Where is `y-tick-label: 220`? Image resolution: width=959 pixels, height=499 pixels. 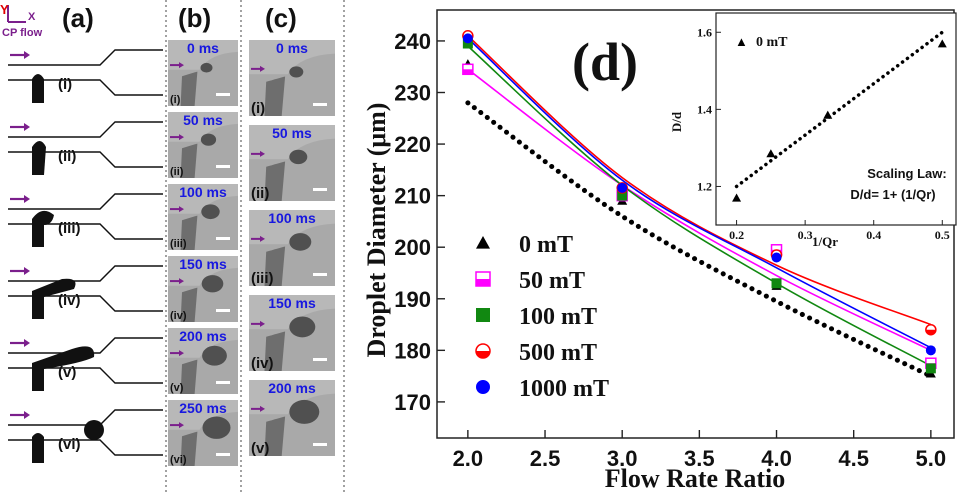 y-tick-label: 220 is located at coordinates (412, 144).